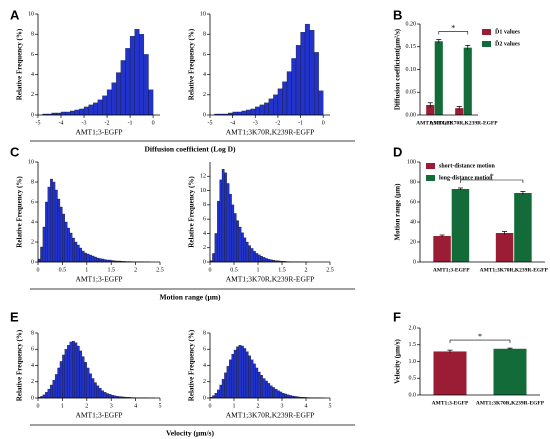 Image resolution: width=550 pixels, height=439 pixels. What do you see at coordinates (397, 151) in the screenshot?
I see `panel-letter: D` at bounding box center [397, 151].